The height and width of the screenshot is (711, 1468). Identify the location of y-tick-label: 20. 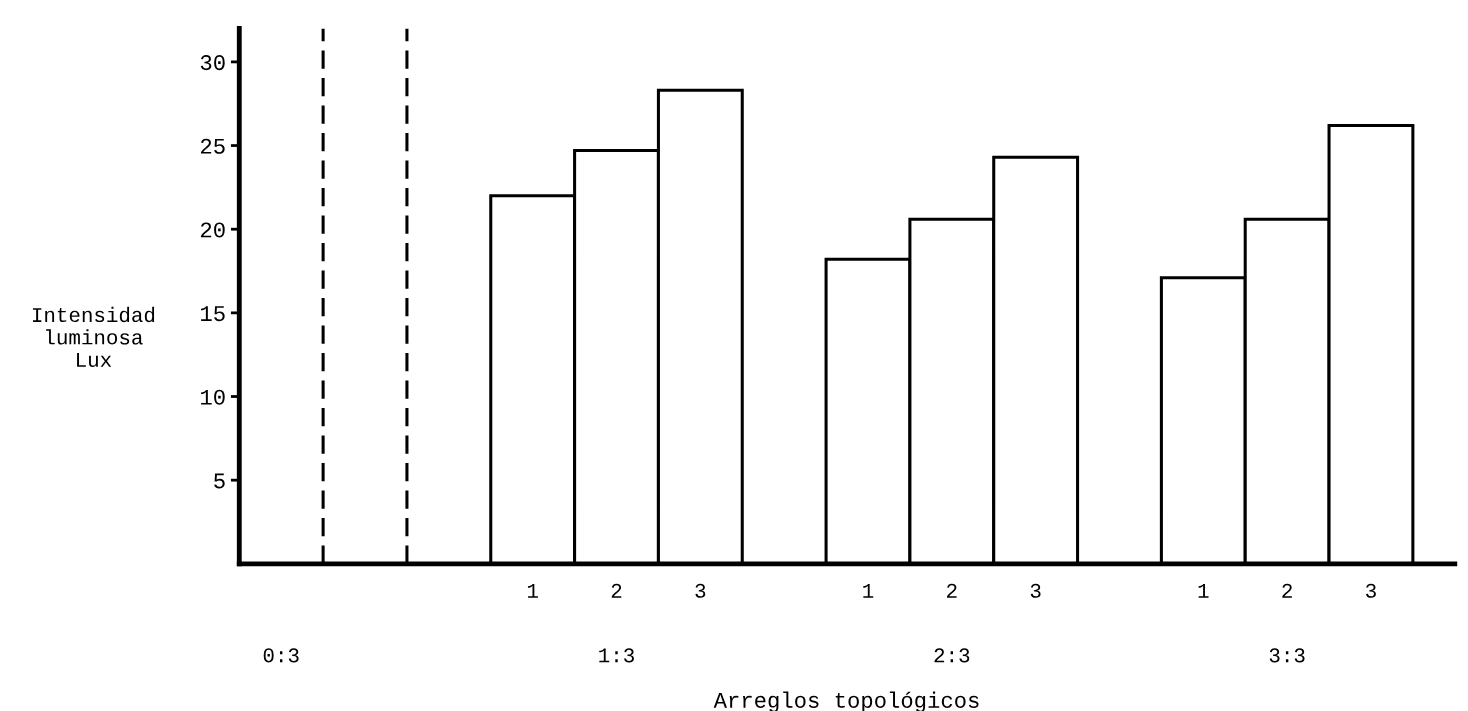
(212, 230).